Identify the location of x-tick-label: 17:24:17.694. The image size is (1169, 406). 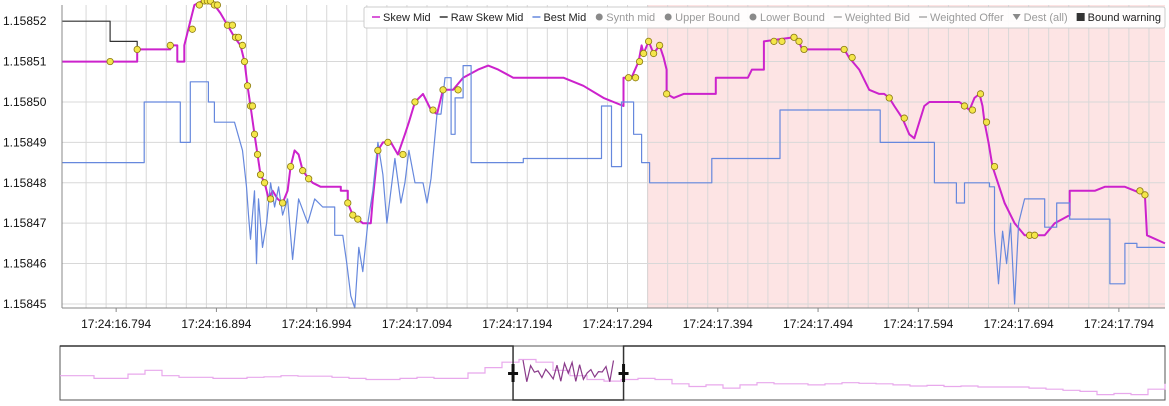
(1019, 324).